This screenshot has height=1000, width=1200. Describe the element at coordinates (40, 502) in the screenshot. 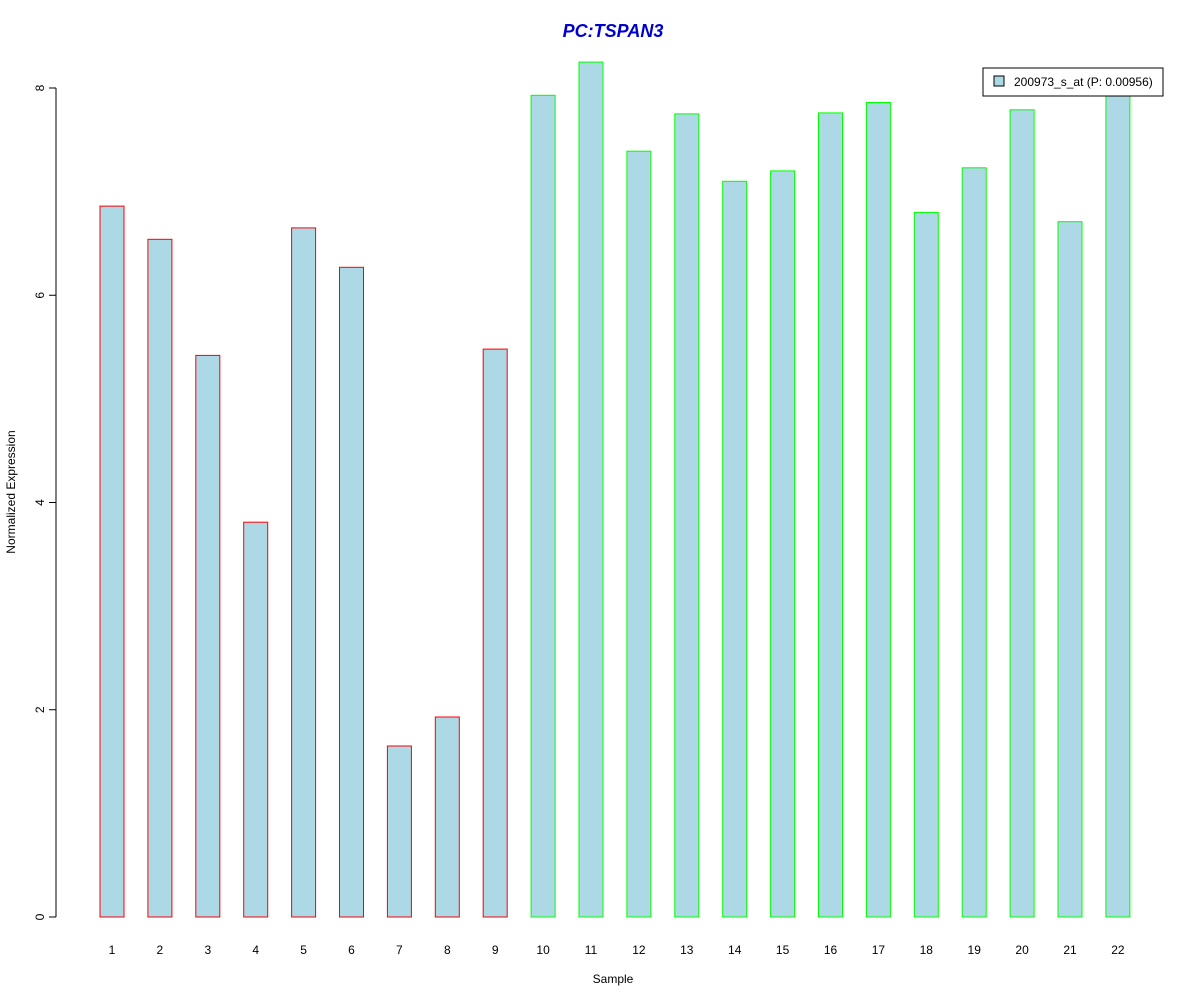

I see `y-tick-label: 4` at that location.